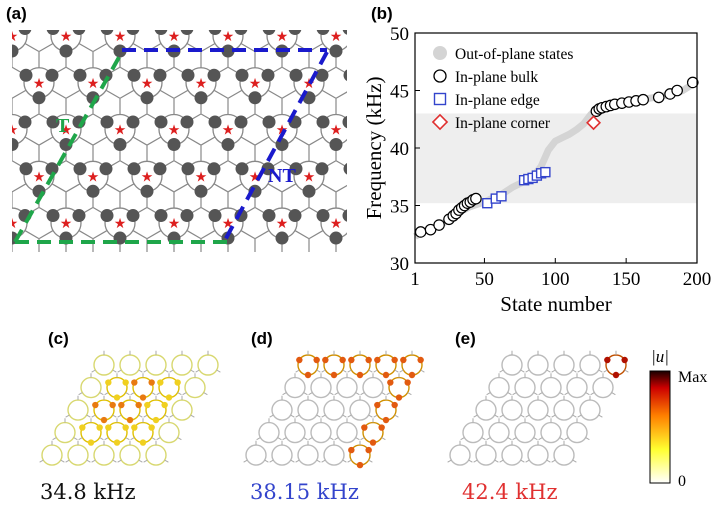  What do you see at coordinates (399, 264) in the screenshot?
I see `y-tick-label: 30` at bounding box center [399, 264].